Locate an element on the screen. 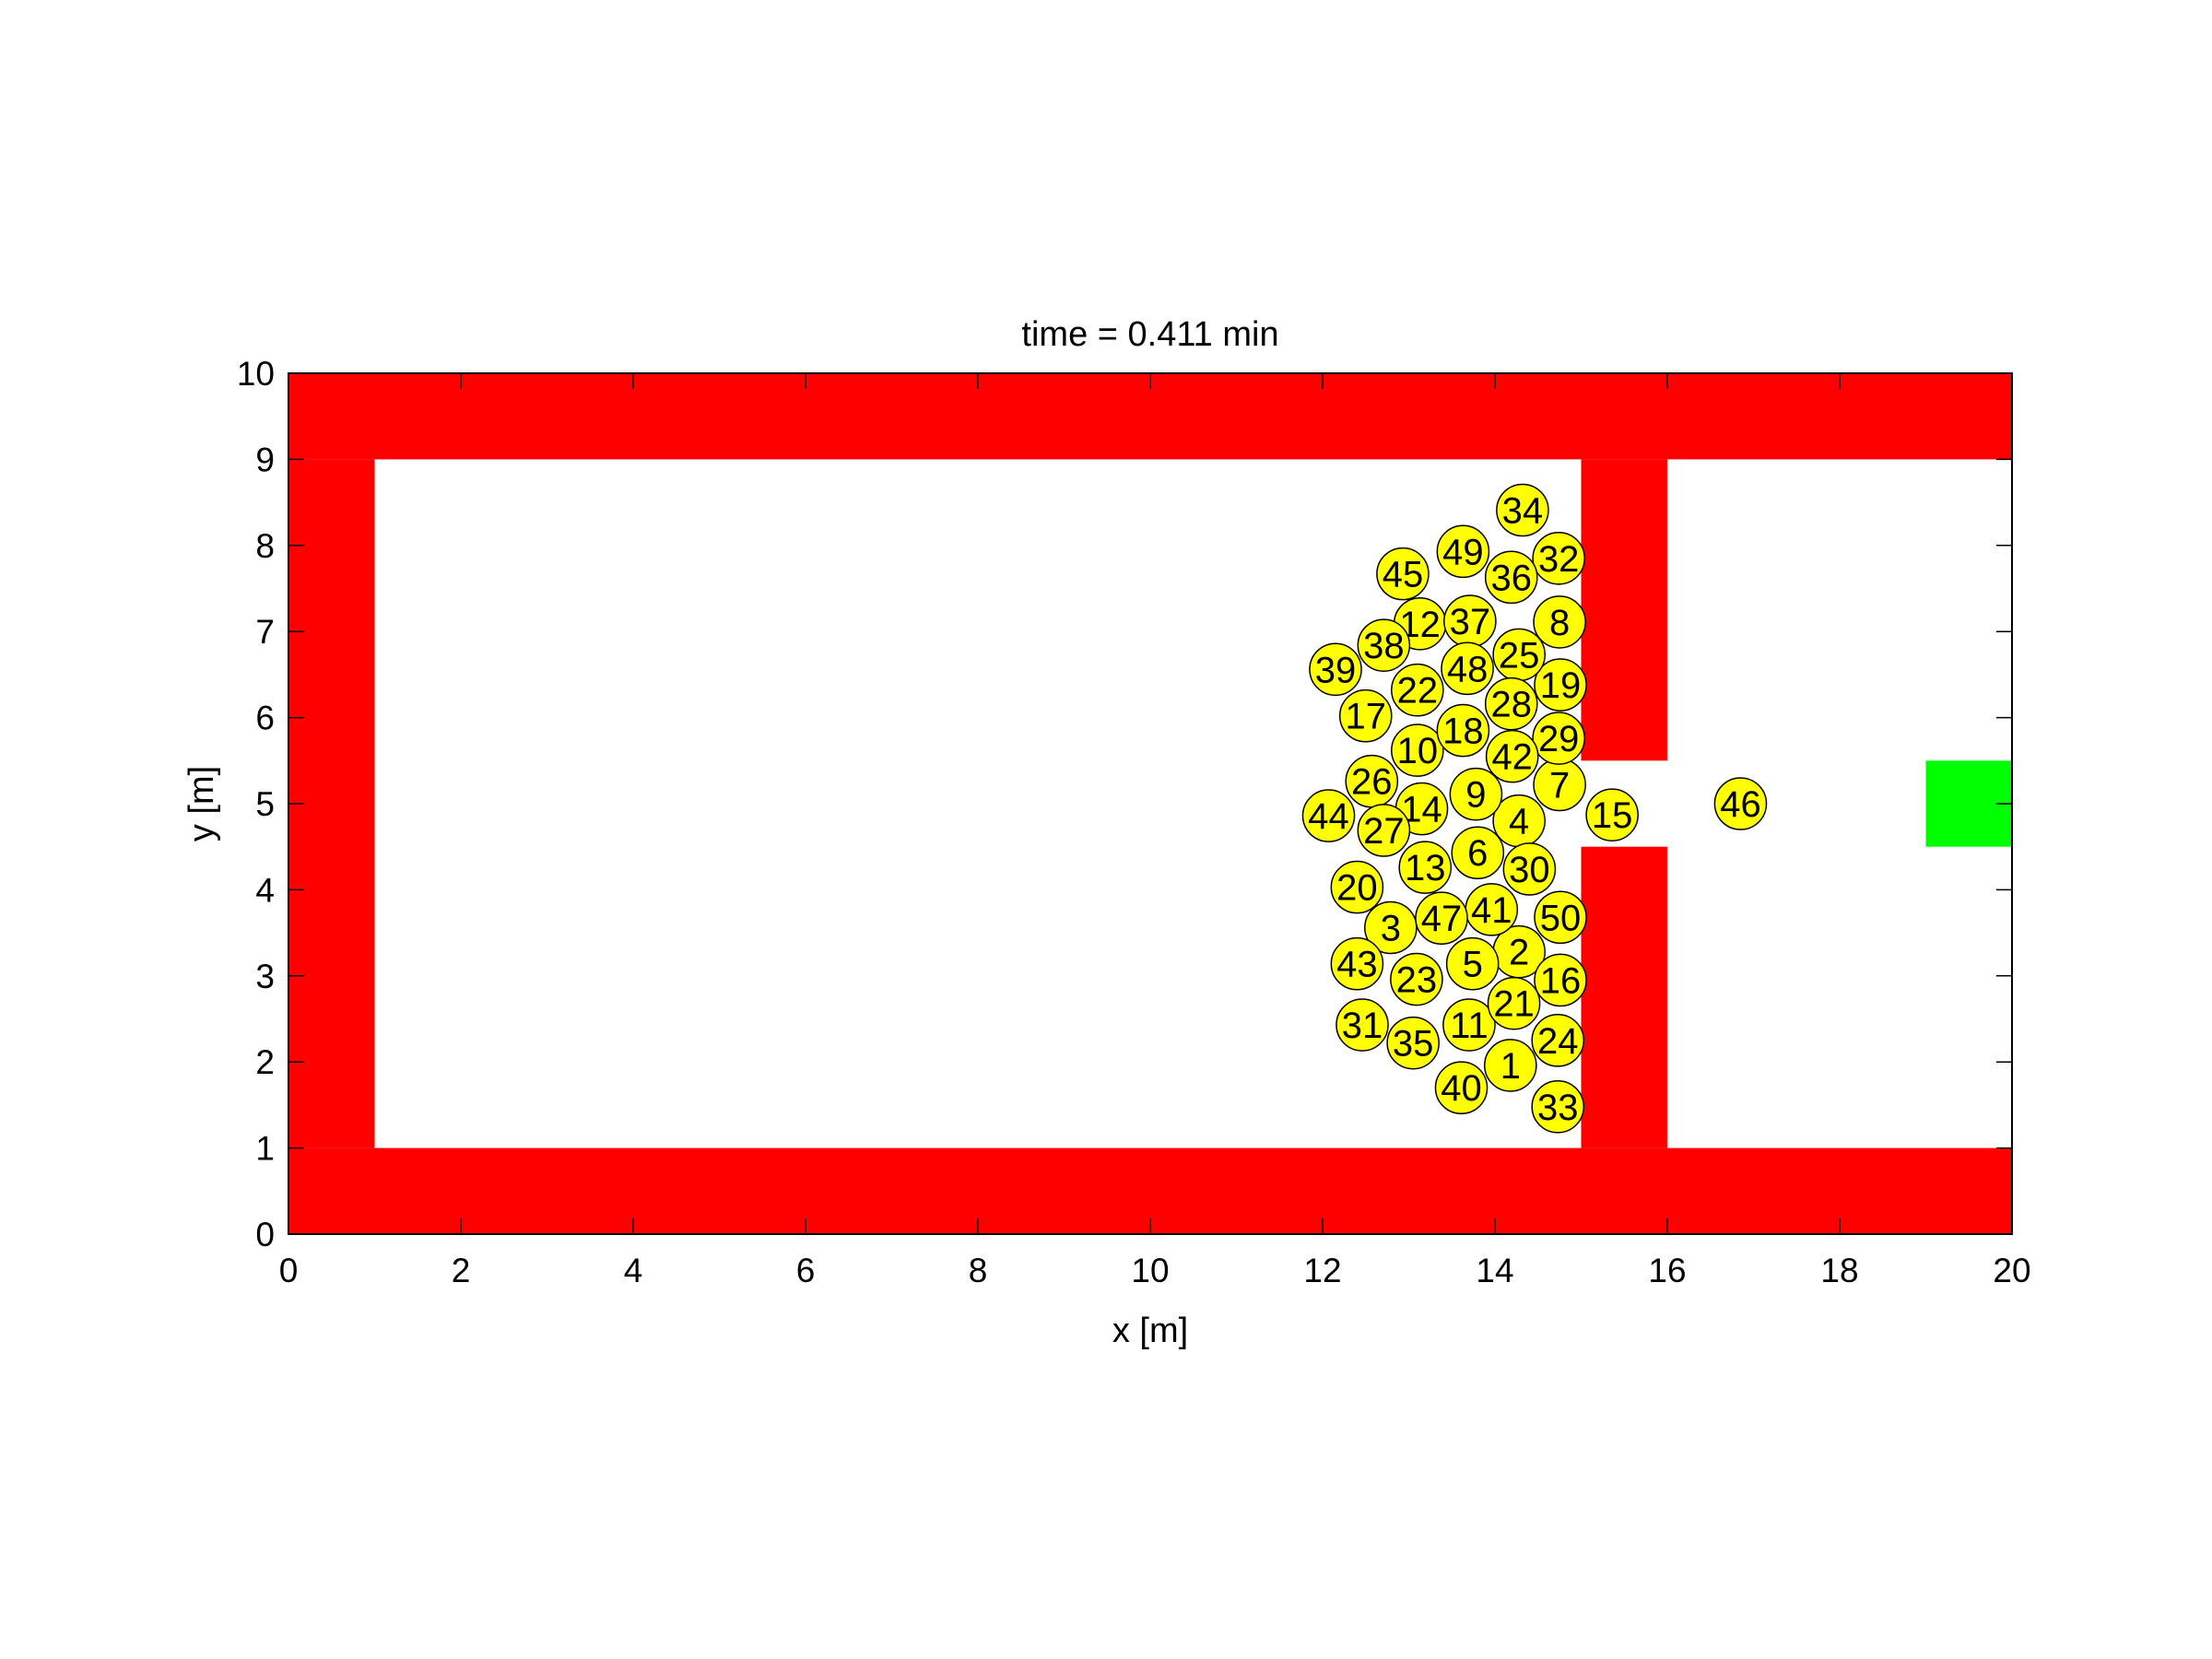  agent-13: 13 is located at coordinates (1425, 867).